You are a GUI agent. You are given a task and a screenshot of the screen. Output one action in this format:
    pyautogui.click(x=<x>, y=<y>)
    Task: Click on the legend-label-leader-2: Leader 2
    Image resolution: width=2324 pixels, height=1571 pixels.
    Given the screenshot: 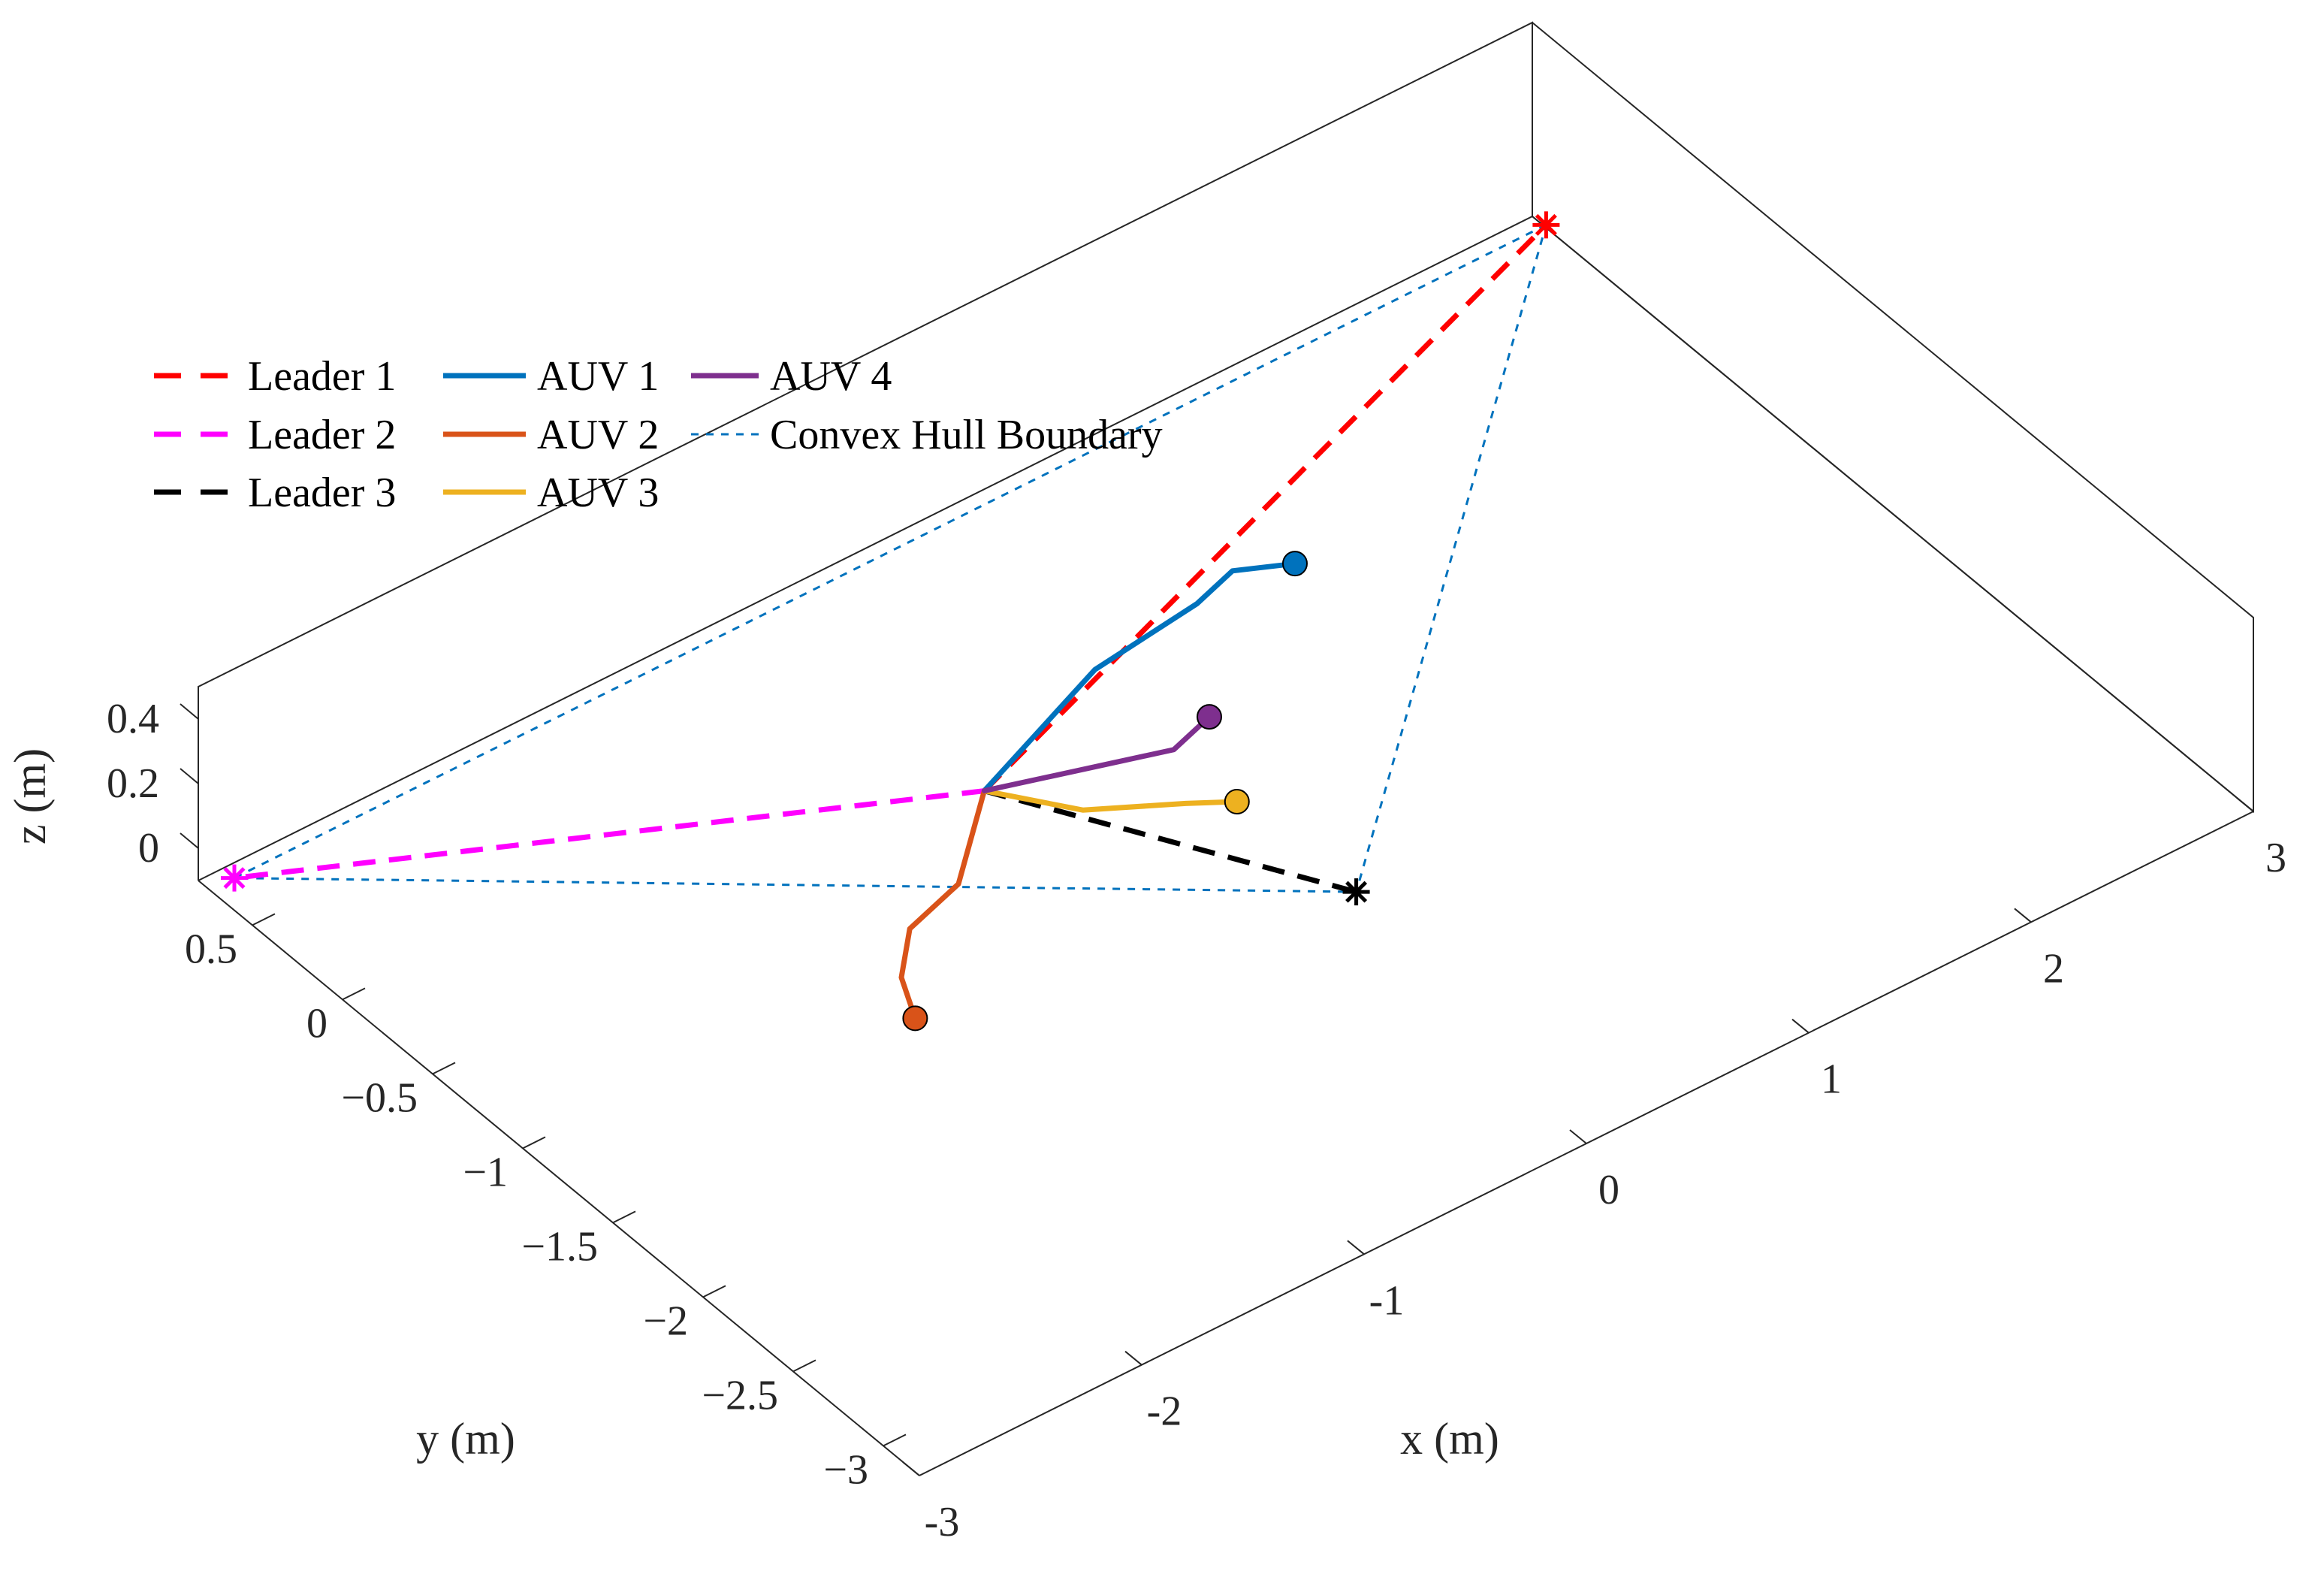 What is the action you would take?
    pyautogui.click(x=322, y=435)
    